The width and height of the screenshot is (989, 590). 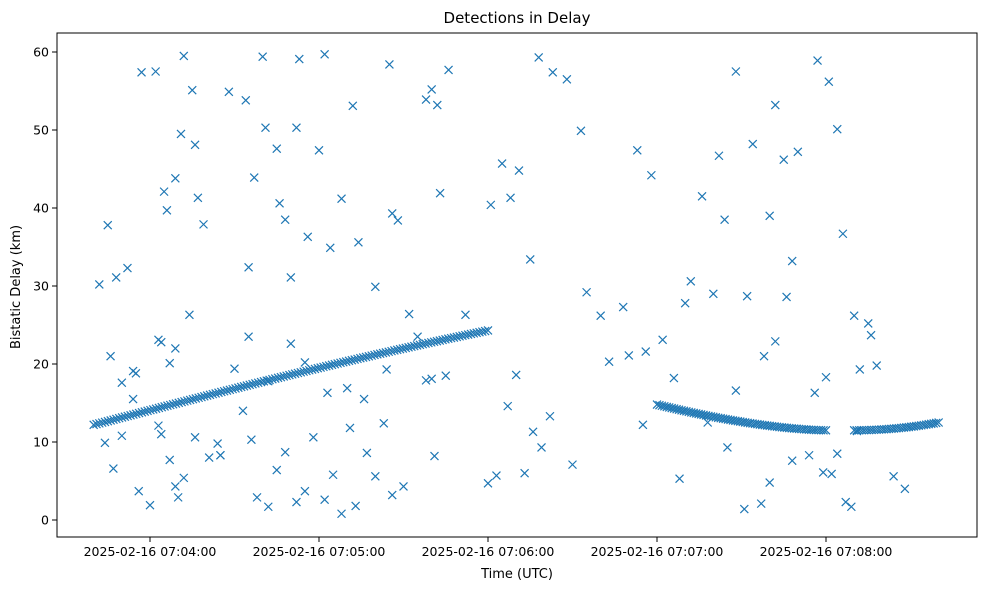 What do you see at coordinates (41, 364) in the screenshot?
I see `y-tick-label: 20` at bounding box center [41, 364].